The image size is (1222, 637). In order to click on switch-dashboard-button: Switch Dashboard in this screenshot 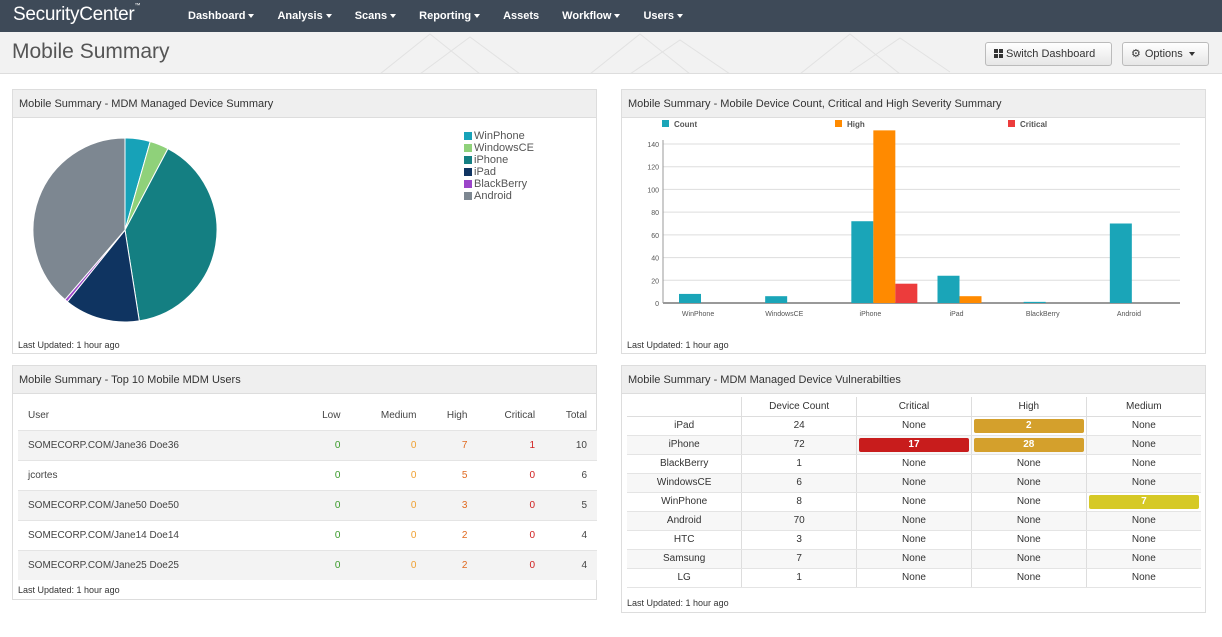, I will do `click(1048, 54)`.